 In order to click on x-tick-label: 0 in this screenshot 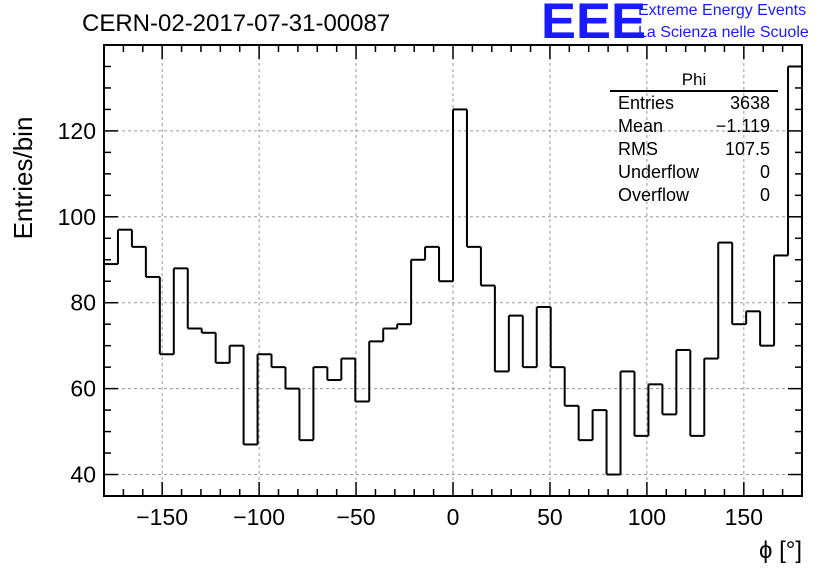, I will do `click(453, 517)`.